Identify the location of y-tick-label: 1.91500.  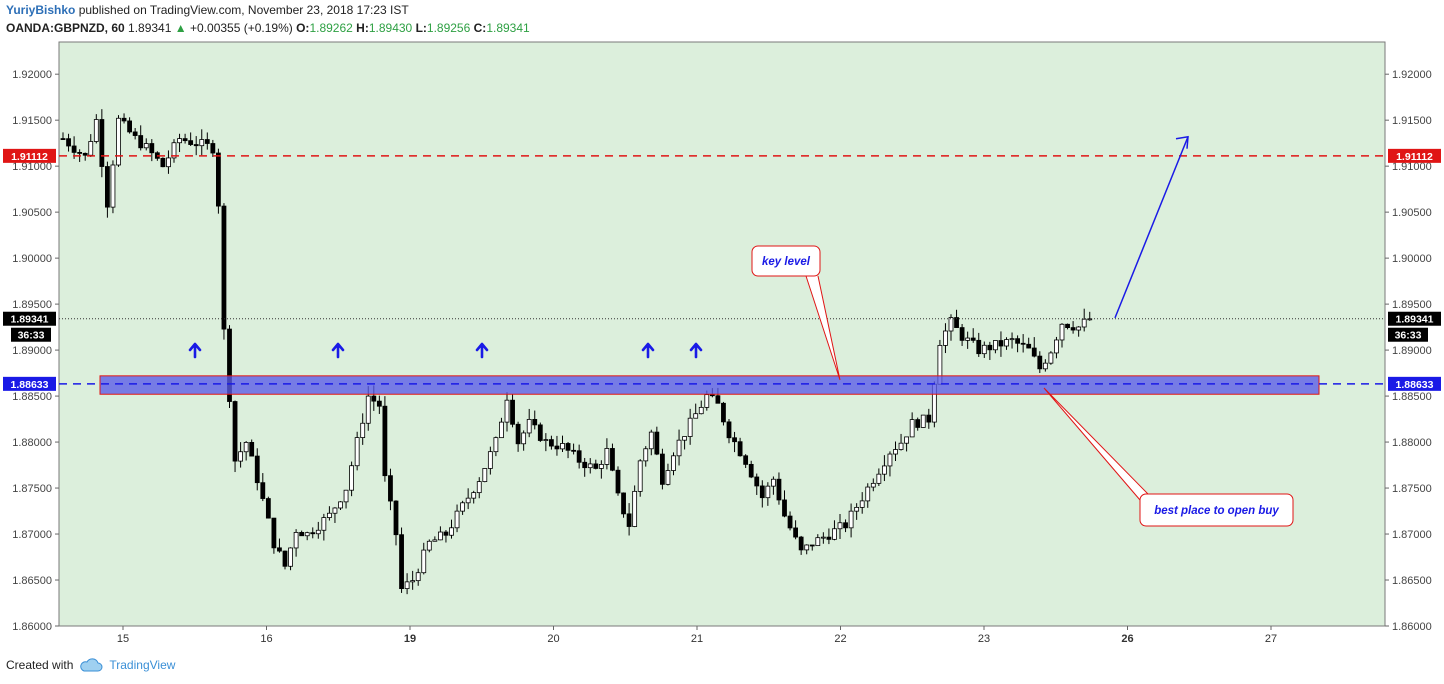
(1412, 121).